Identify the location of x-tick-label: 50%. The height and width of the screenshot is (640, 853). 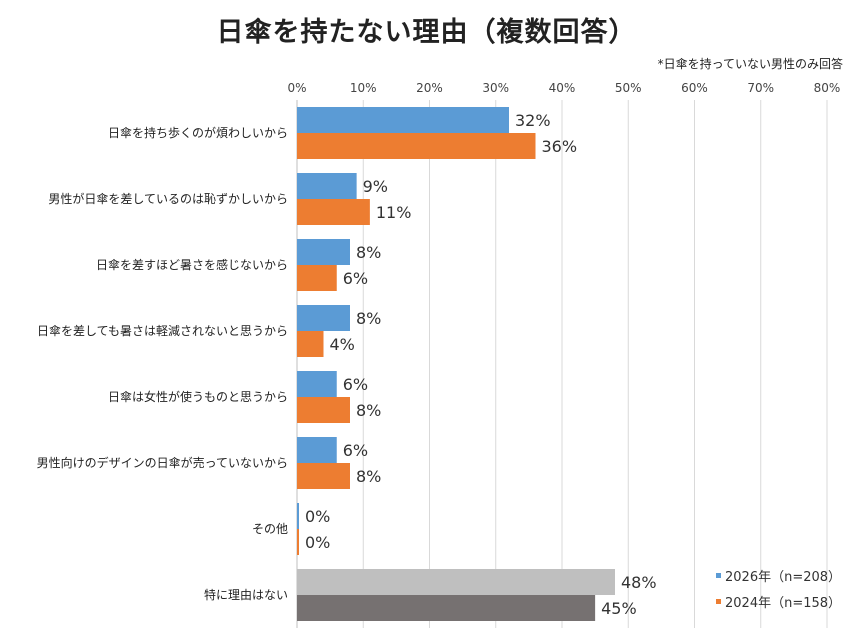
(628, 88).